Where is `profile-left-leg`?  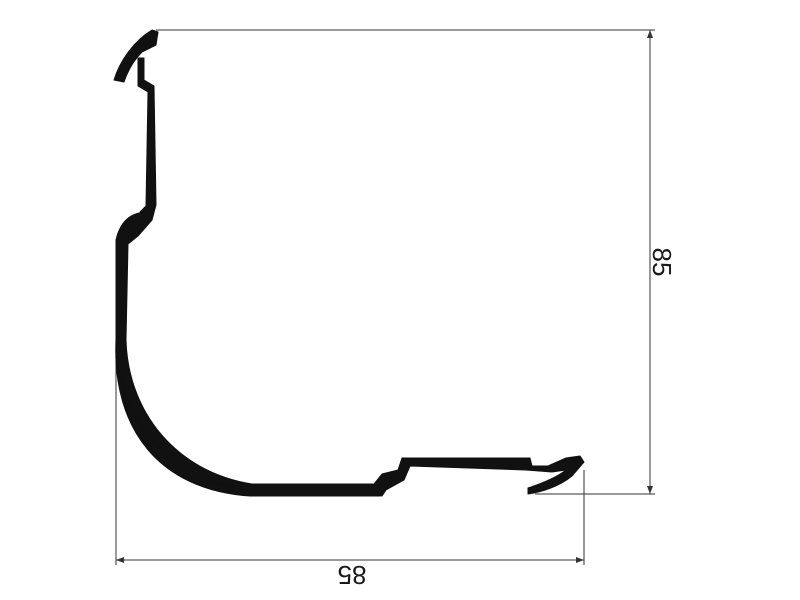 profile-left-leg is located at coordinates (122, 290).